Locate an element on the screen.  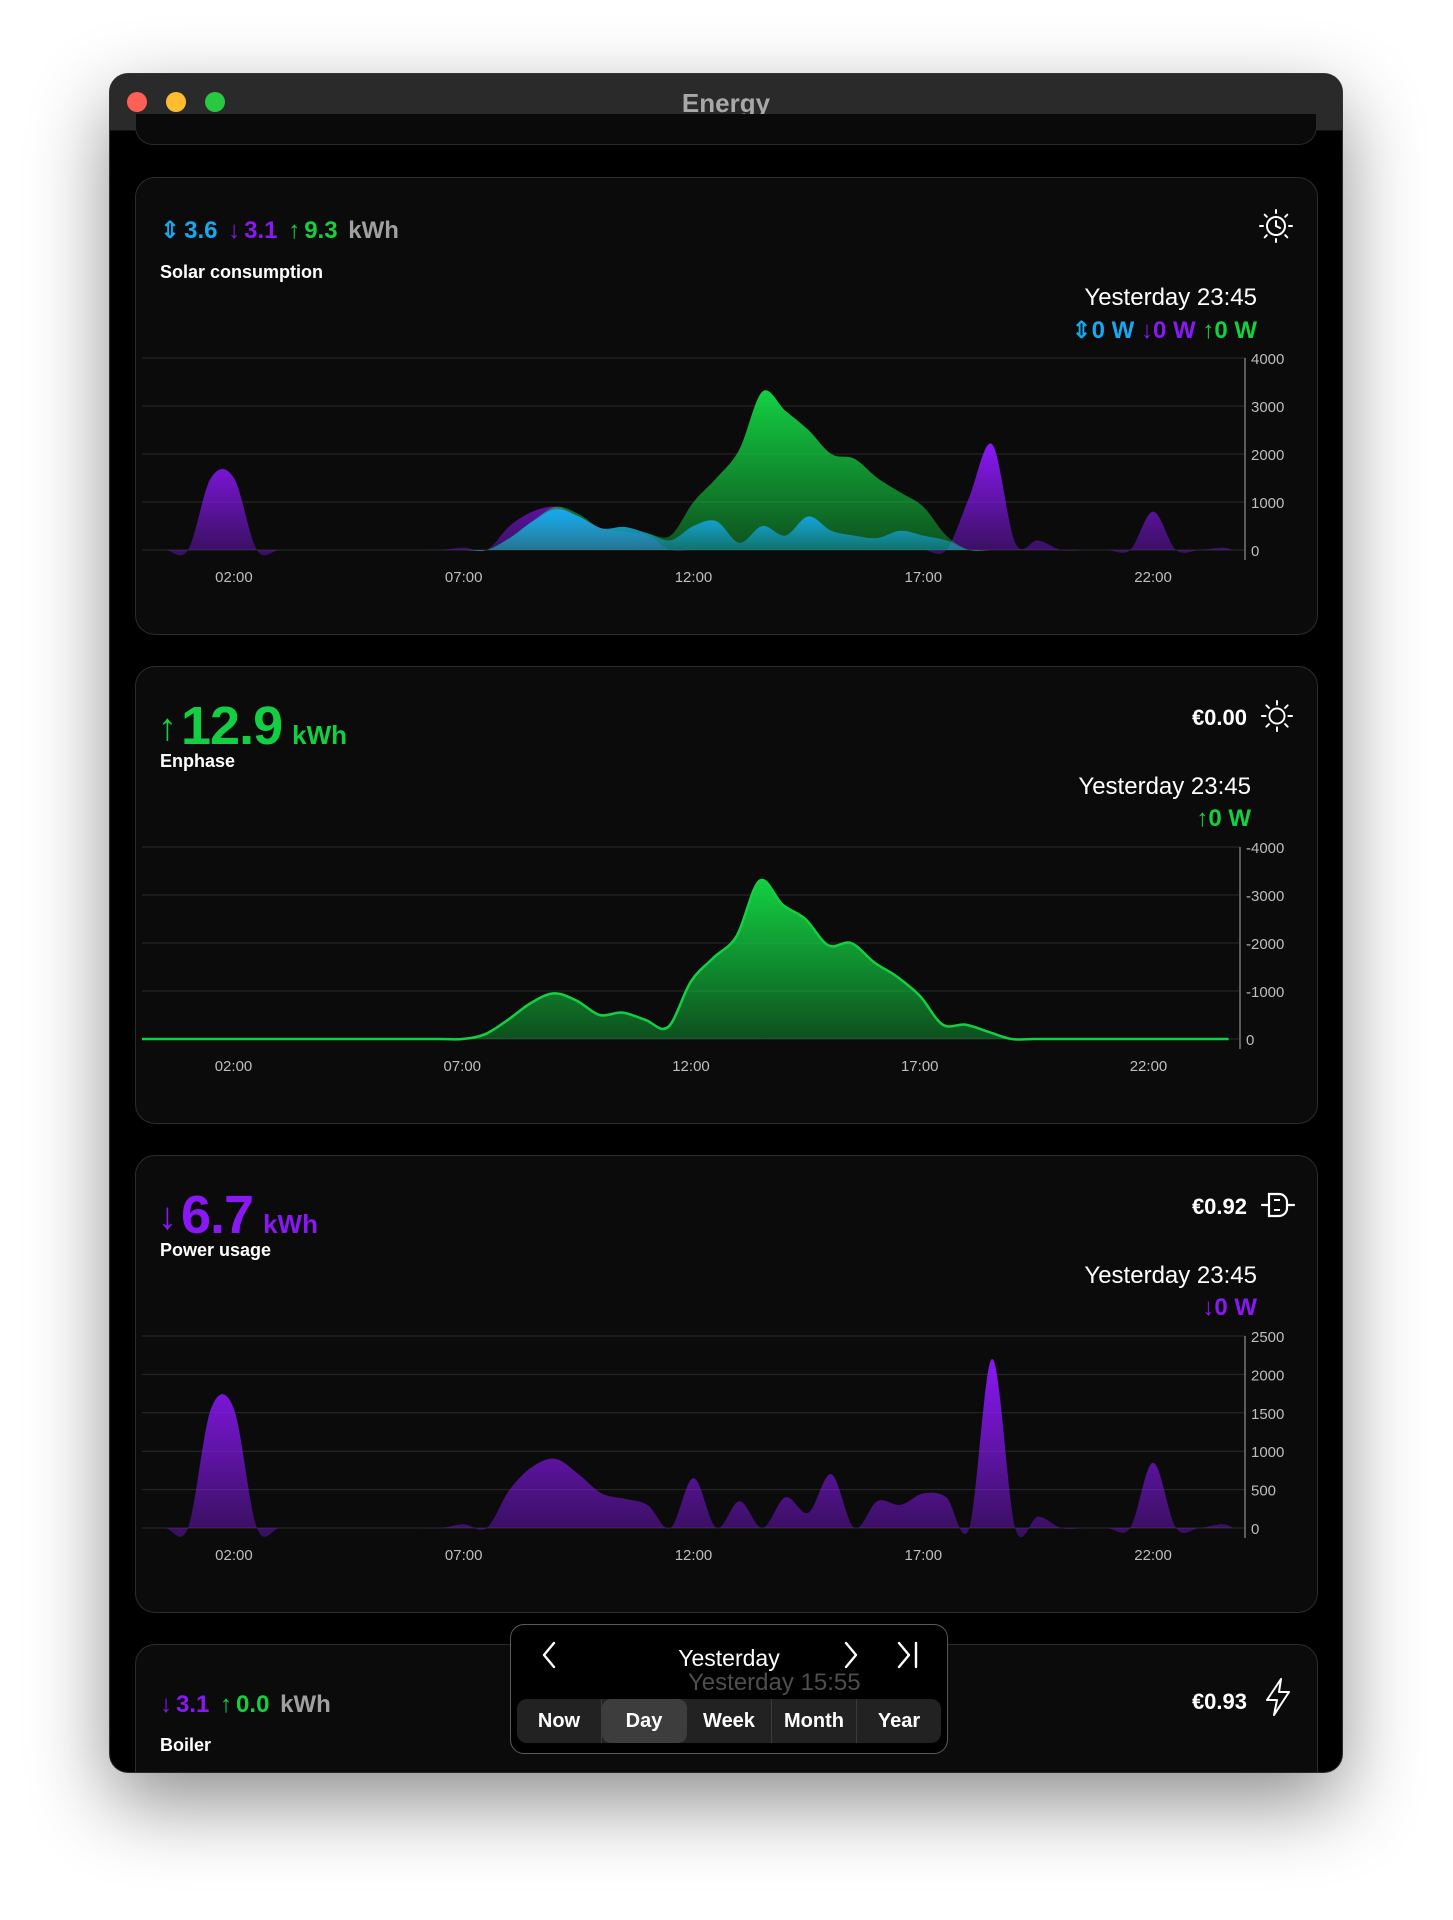
boiler-cost: €0.93 is located at coordinates (1219, 1701).